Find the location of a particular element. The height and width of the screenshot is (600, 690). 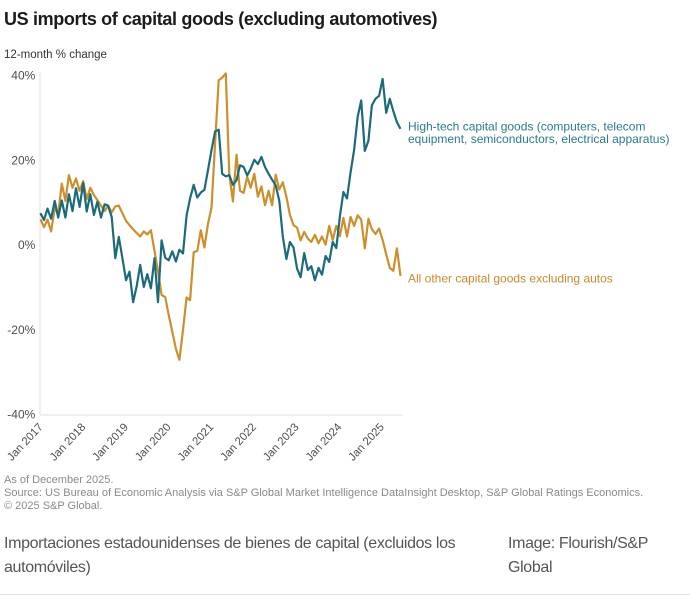

svg-text: -20% is located at coordinates (21, 330).